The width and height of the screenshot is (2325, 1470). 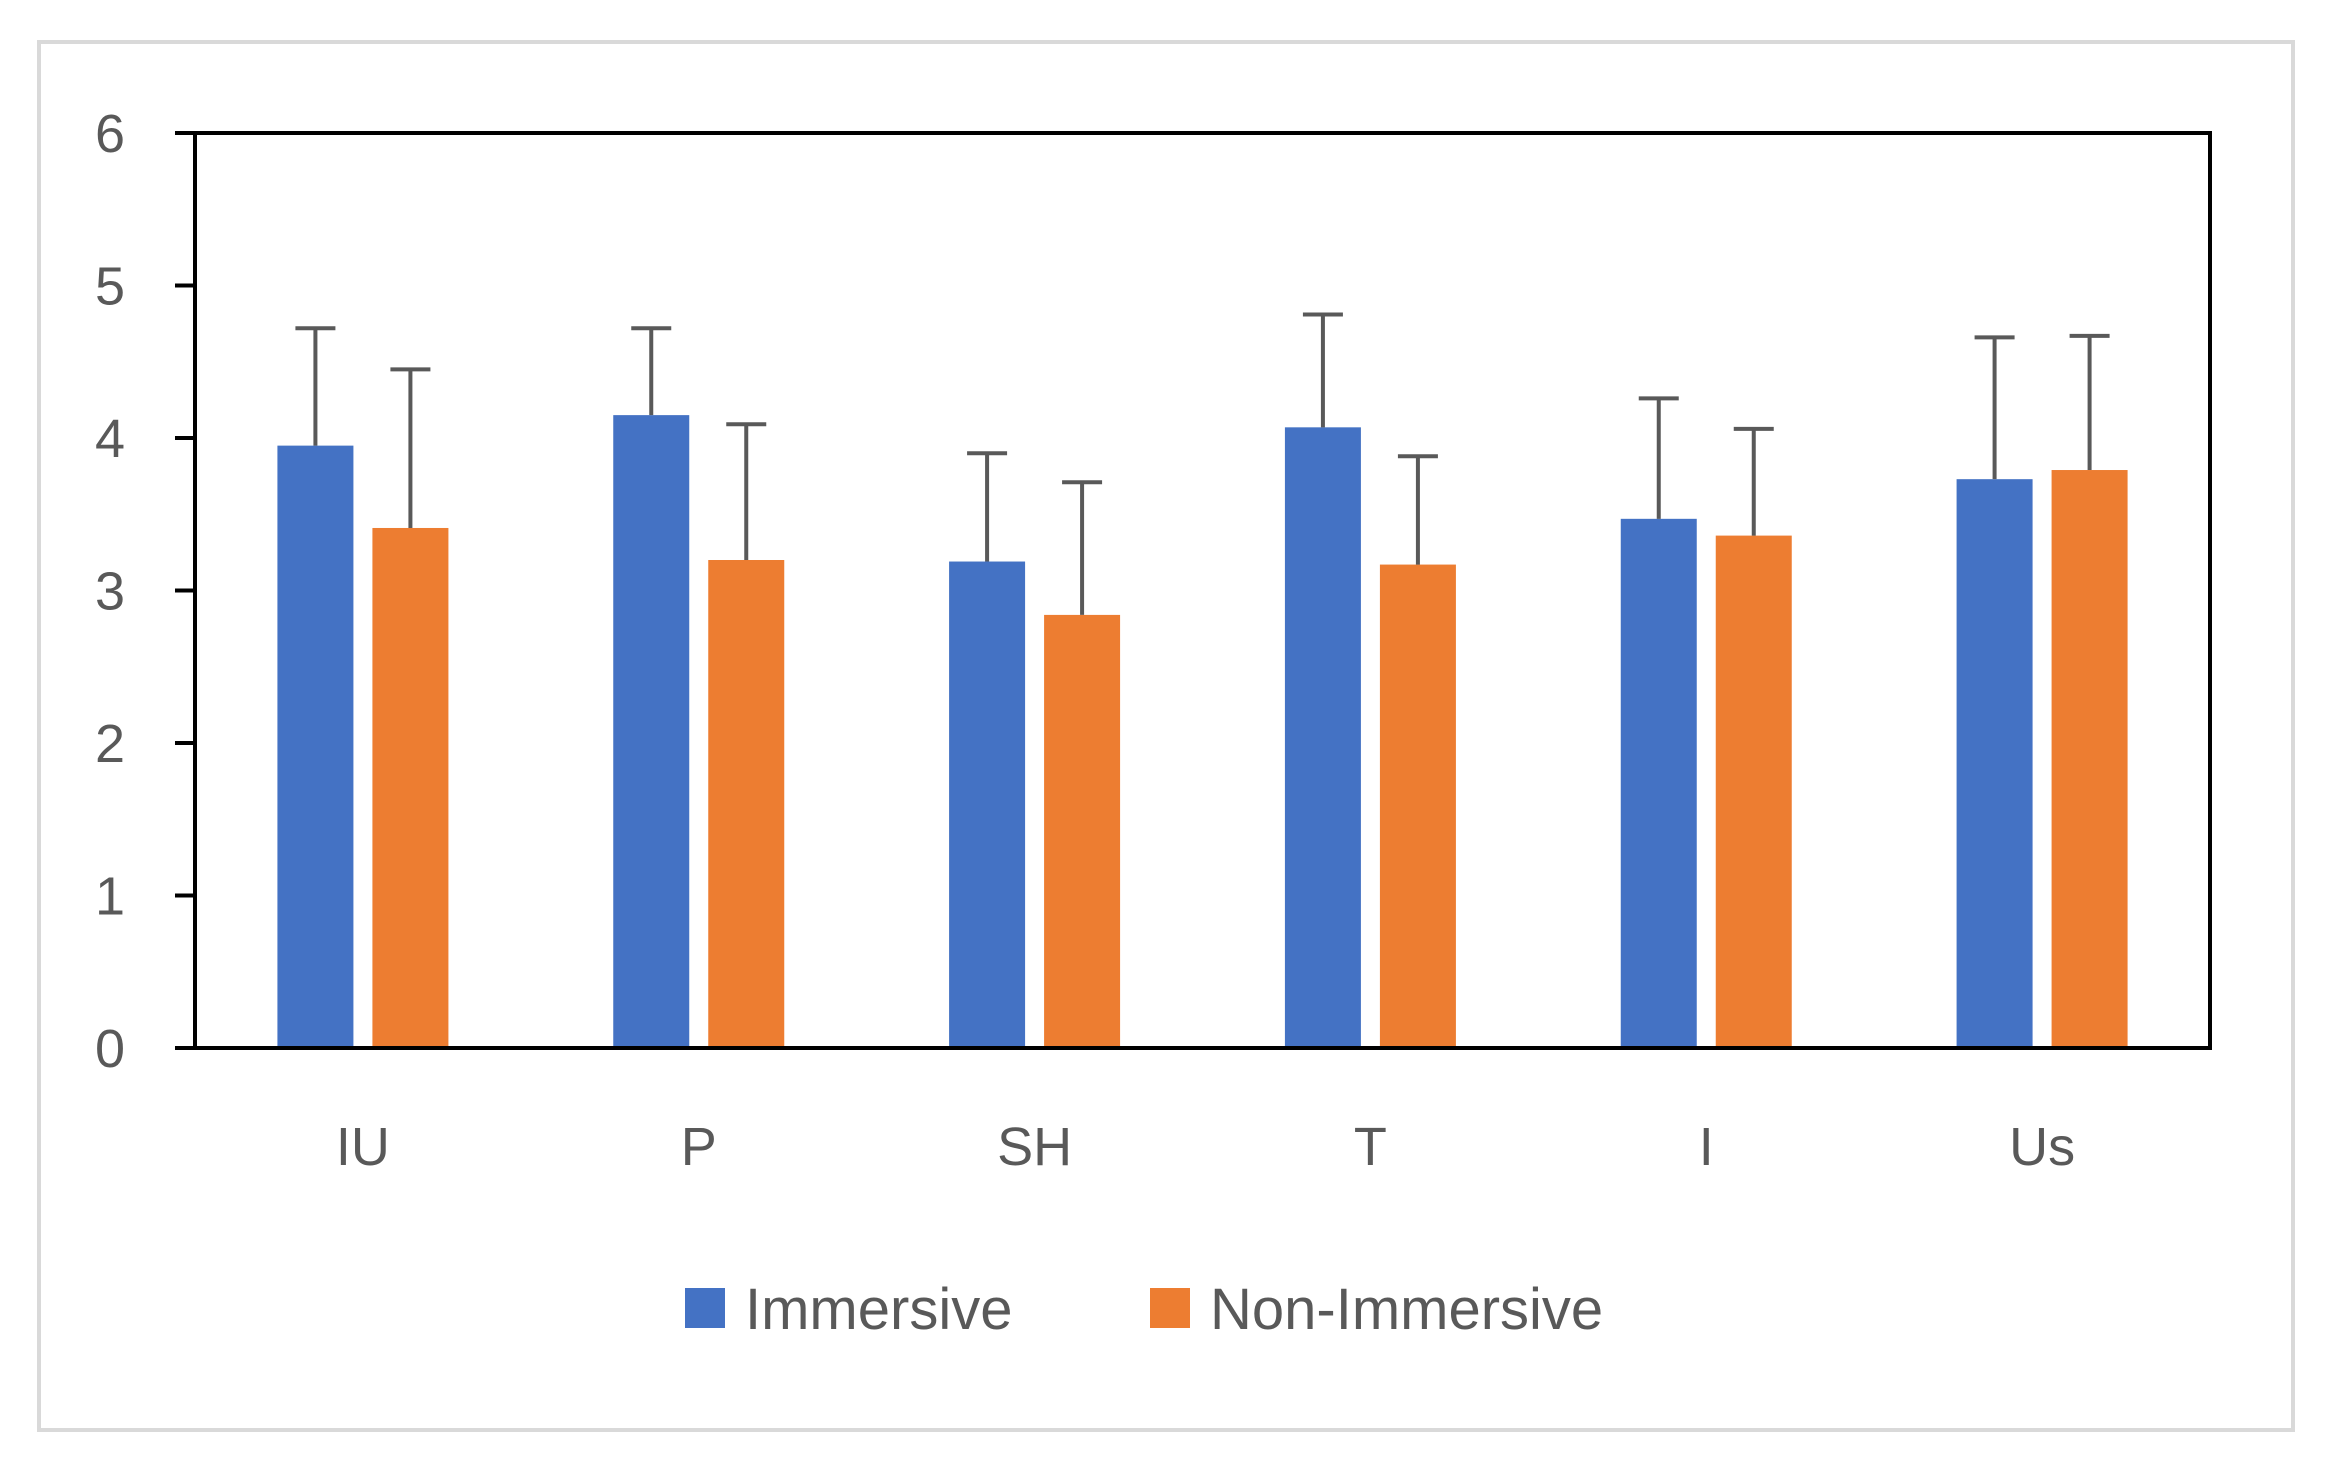 I want to click on x-category-label: Us, so click(x=2042, y=1147).